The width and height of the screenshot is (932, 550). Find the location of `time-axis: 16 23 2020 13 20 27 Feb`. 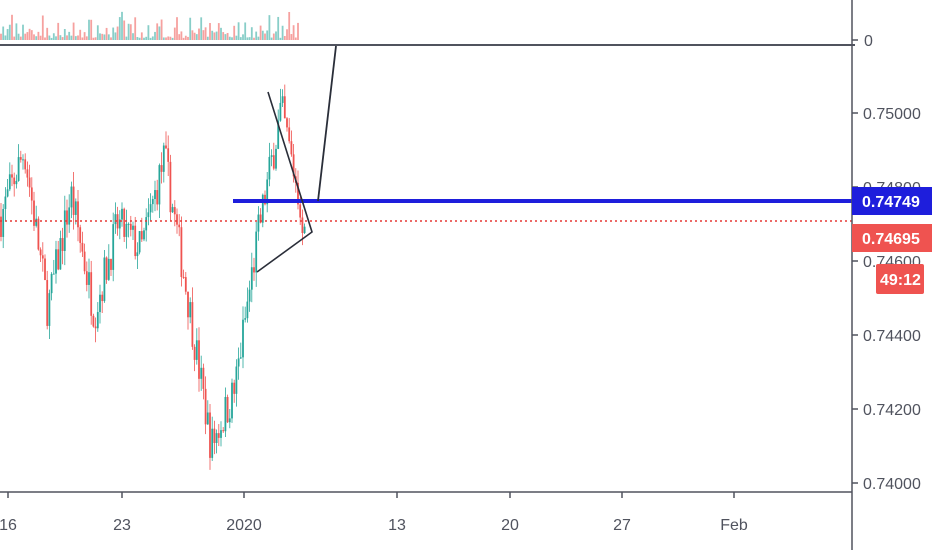

time-axis: 16 23 2020 13 20 27 Feb is located at coordinates (374, 513).